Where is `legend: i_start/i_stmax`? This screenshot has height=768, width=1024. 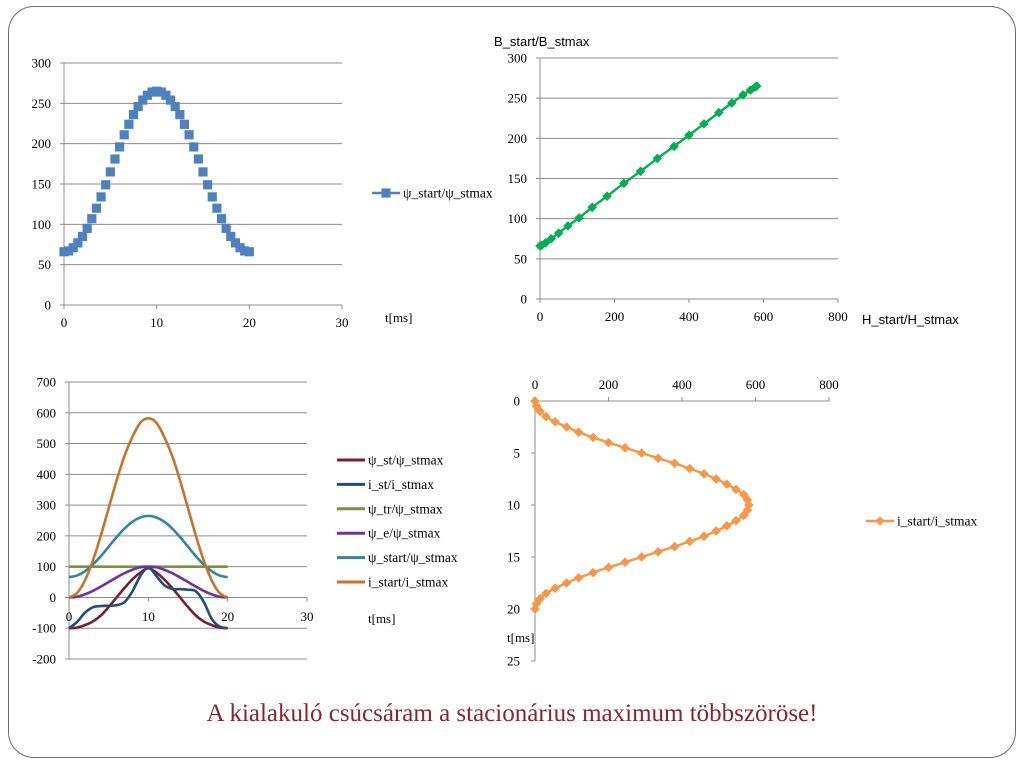 legend: i_start/i_stmax is located at coordinates (921, 521).